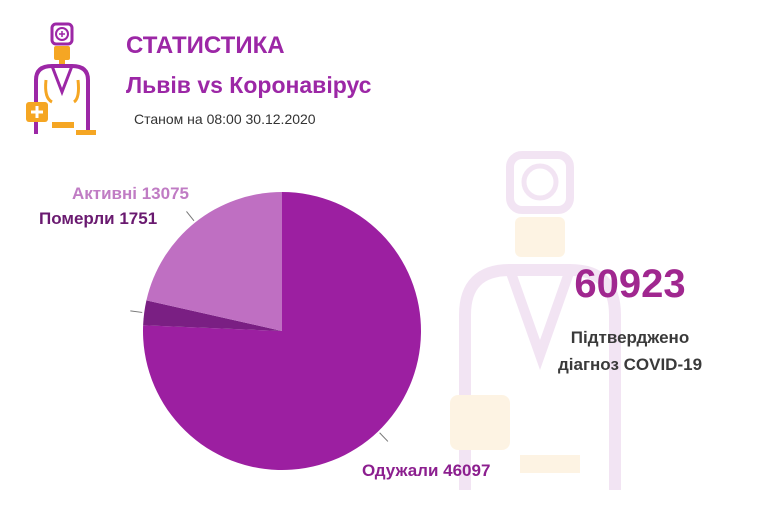 The height and width of the screenshot is (517, 767). What do you see at coordinates (98, 218) in the screenshot?
I see `pie-label-1: Померли 1751` at bounding box center [98, 218].